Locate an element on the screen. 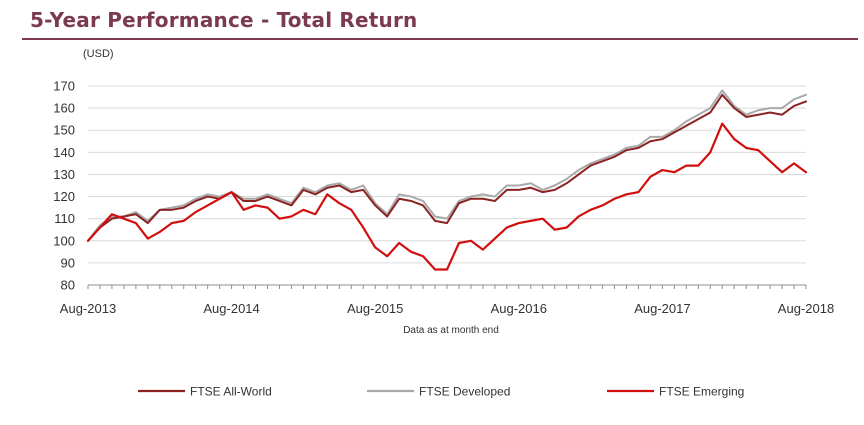 The width and height of the screenshot is (864, 425). y-tick-label: 160 is located at coordinates (64, 108).